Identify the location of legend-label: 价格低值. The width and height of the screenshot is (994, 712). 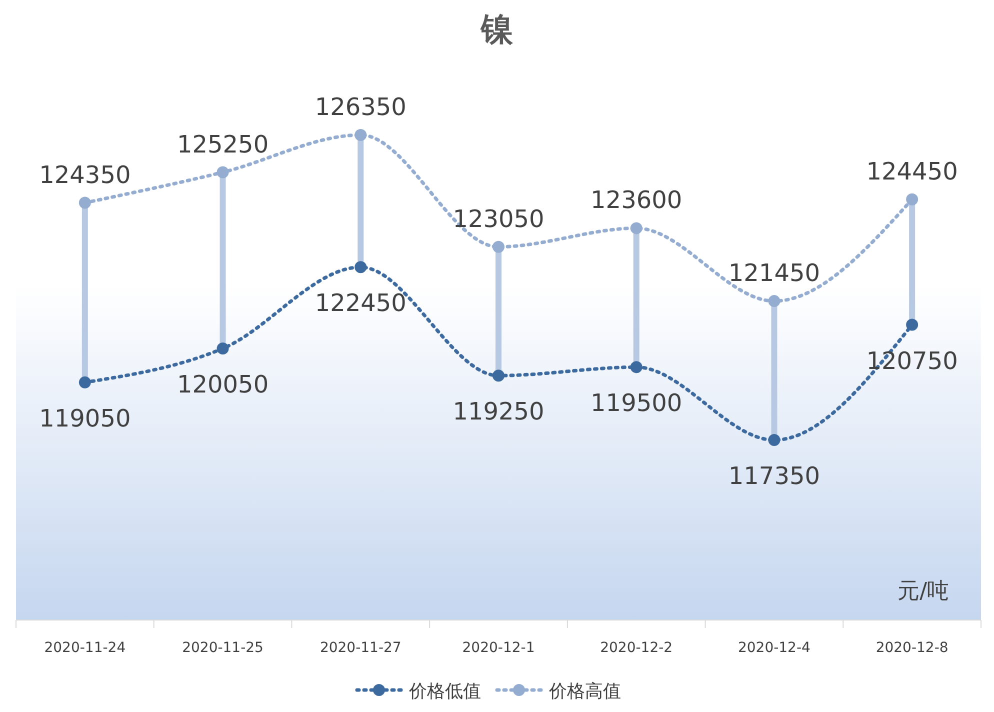
(444, 691).